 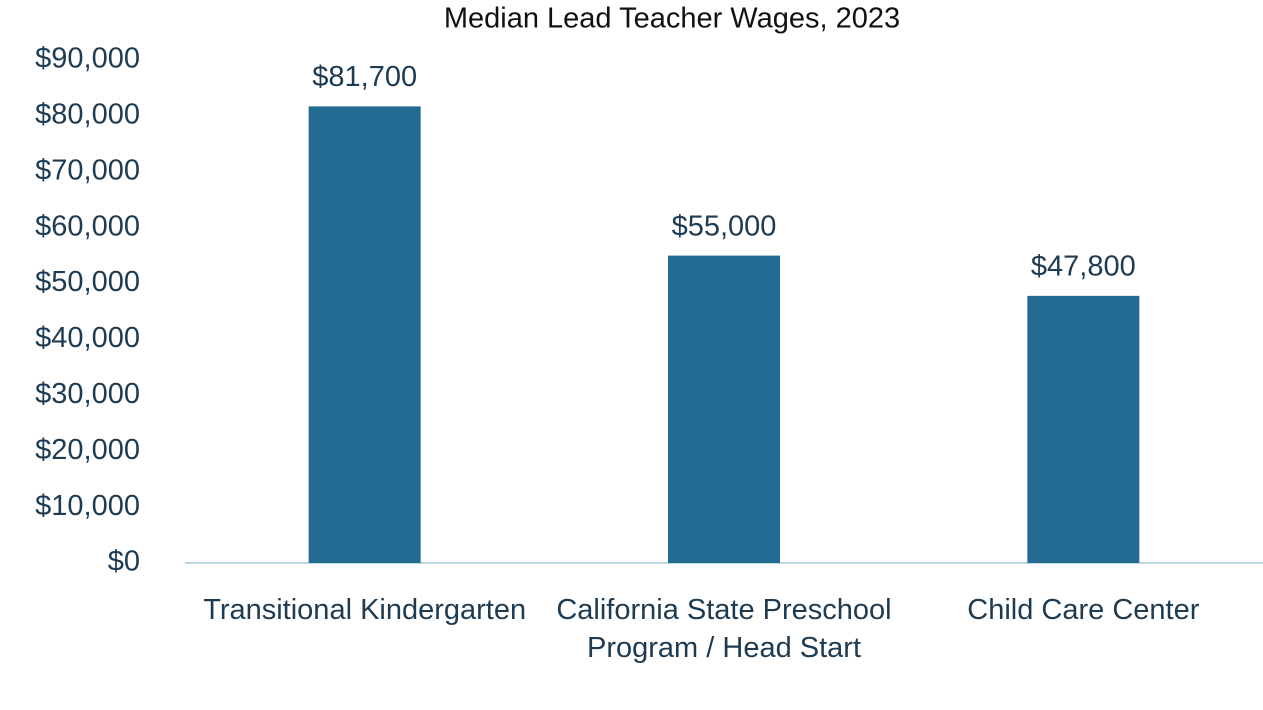 What do you see at coordinates (87, 115) in the screenshot?
I see `y-tick-label: $80,000` at bounding box center [87, 115].